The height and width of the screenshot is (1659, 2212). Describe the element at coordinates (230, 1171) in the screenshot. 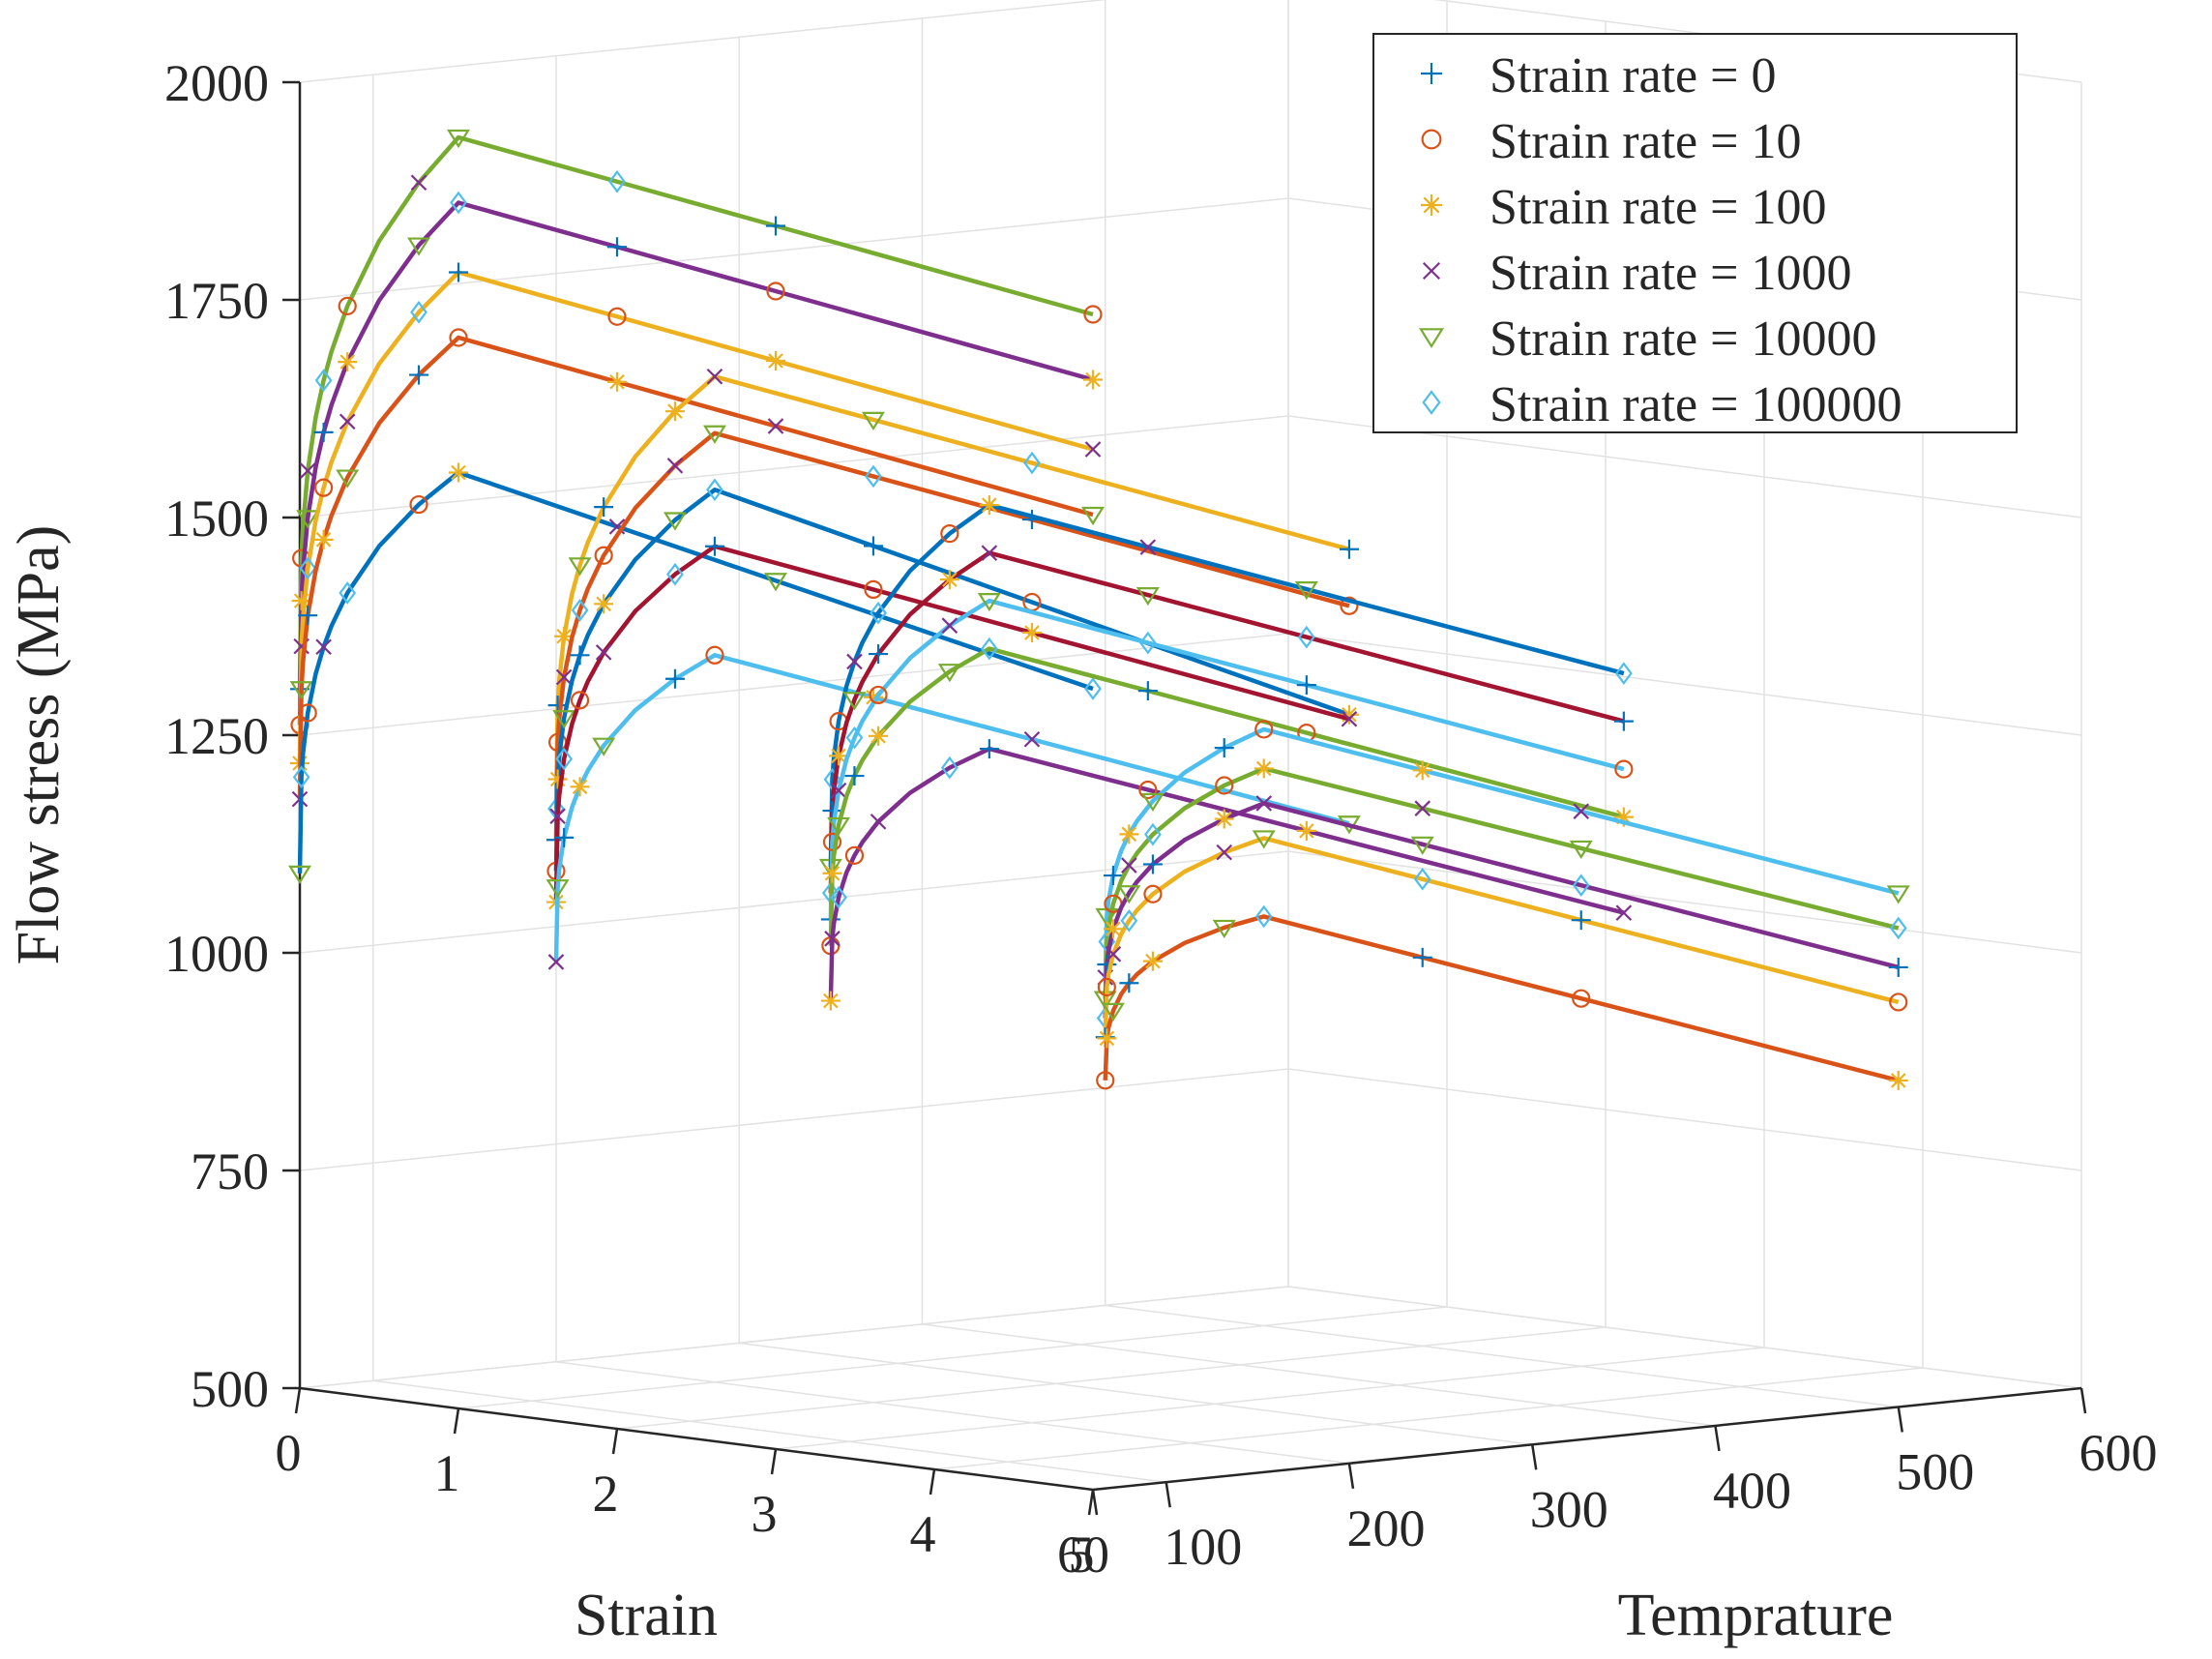

I see `z-tick-label: 750` at that location.